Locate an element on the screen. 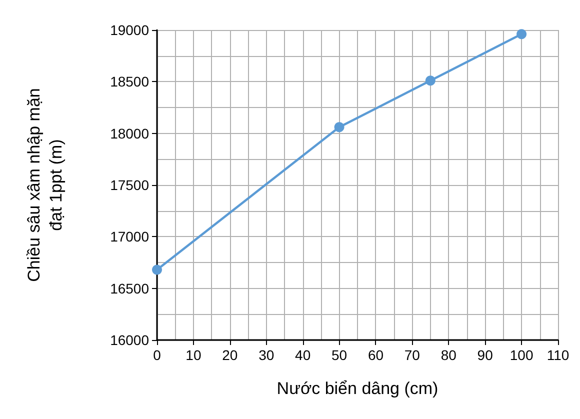  x-axis-title: Nước biển dâng (cm) is located at coordinates (357, 388).